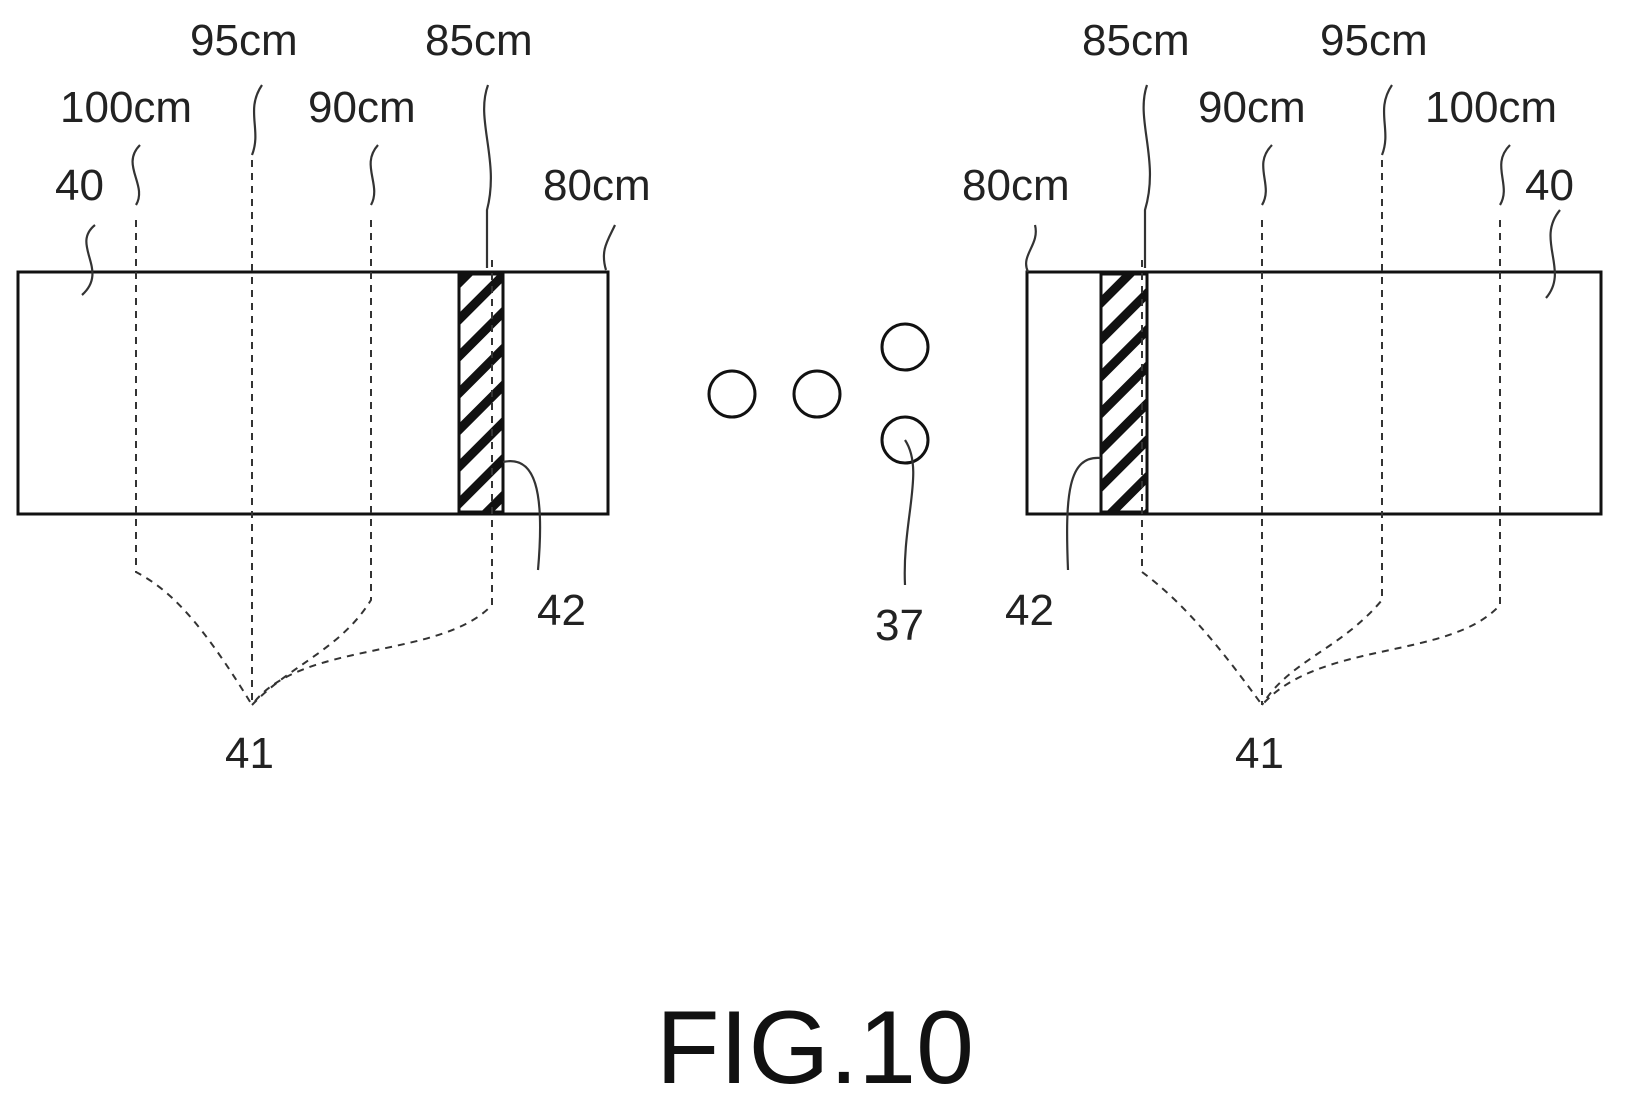 The width and height of the screenshot is (1630, 1098). What do you see at coordinates (815, 1044) in the screenshot?
I see `figure-title: FIG.10` at bounding box center [815, 1044].